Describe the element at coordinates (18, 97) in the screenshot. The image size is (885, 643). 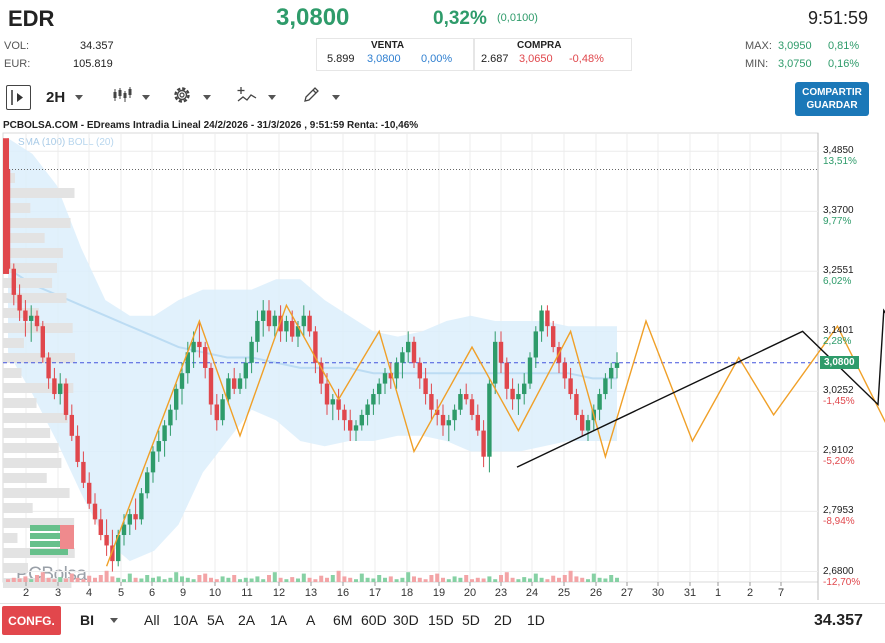
I see `panel-toggle-icon` at that location.